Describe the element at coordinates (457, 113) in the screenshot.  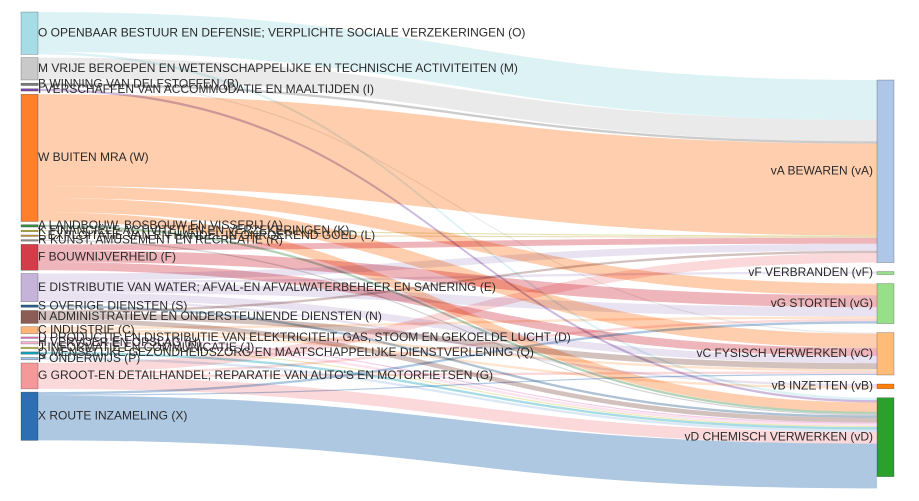
I see `flow-link-B-vA` at that location.